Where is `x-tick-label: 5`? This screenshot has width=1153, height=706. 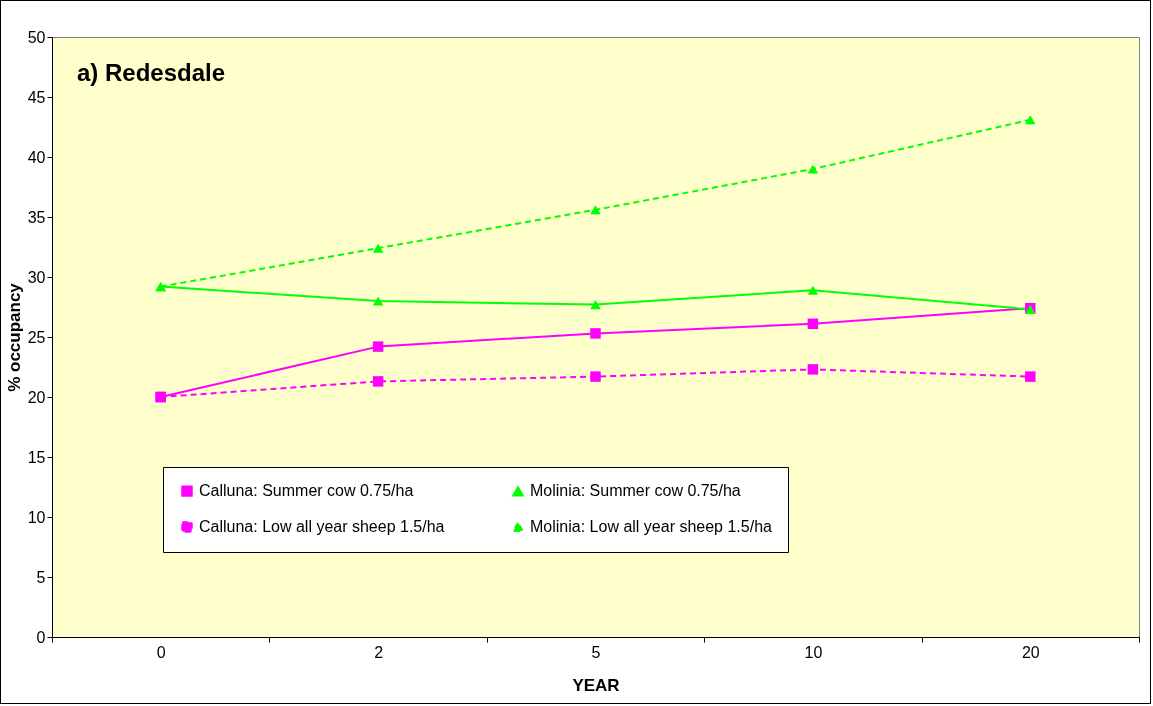
x-tick-label: 5 is located at coordinates (596, 652).